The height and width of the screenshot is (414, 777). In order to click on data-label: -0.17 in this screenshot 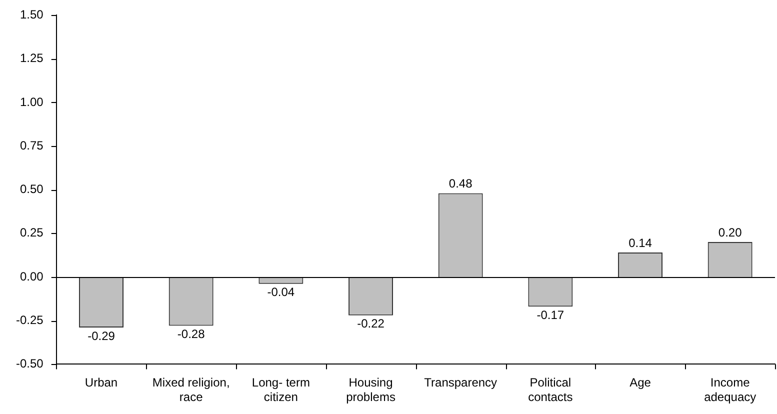, I will do `click(550, 315)`.